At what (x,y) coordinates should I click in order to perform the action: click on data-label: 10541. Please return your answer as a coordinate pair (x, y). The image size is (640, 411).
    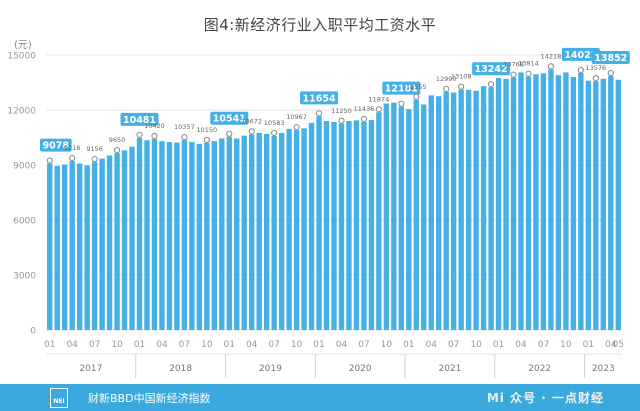
    Looking at the image, I should click on (229, 119).